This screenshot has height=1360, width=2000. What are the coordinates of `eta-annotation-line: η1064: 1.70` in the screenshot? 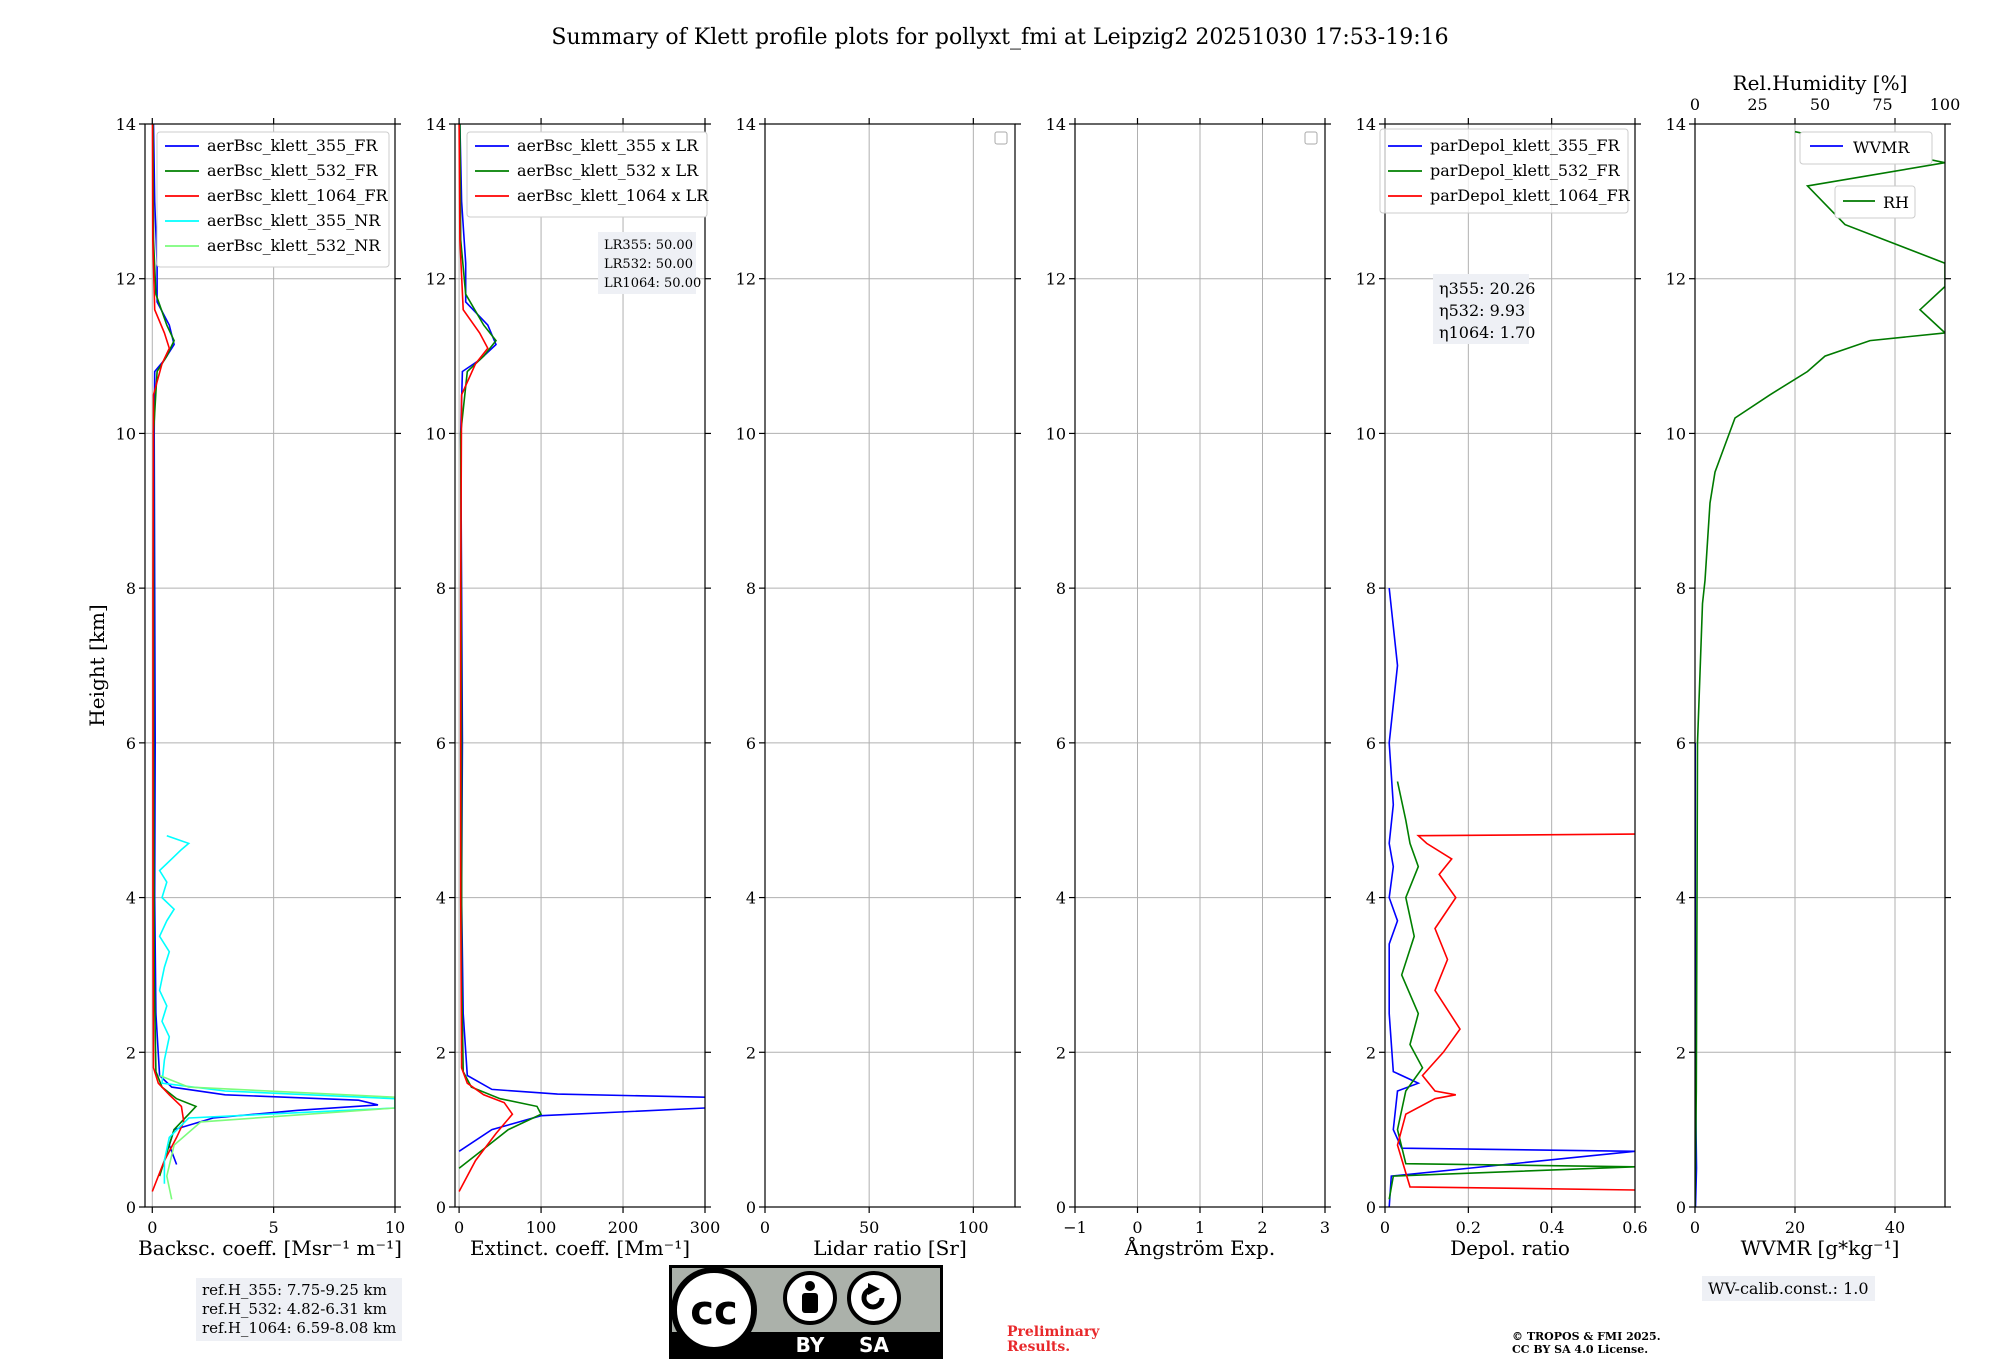 It's located at (1487, 332).